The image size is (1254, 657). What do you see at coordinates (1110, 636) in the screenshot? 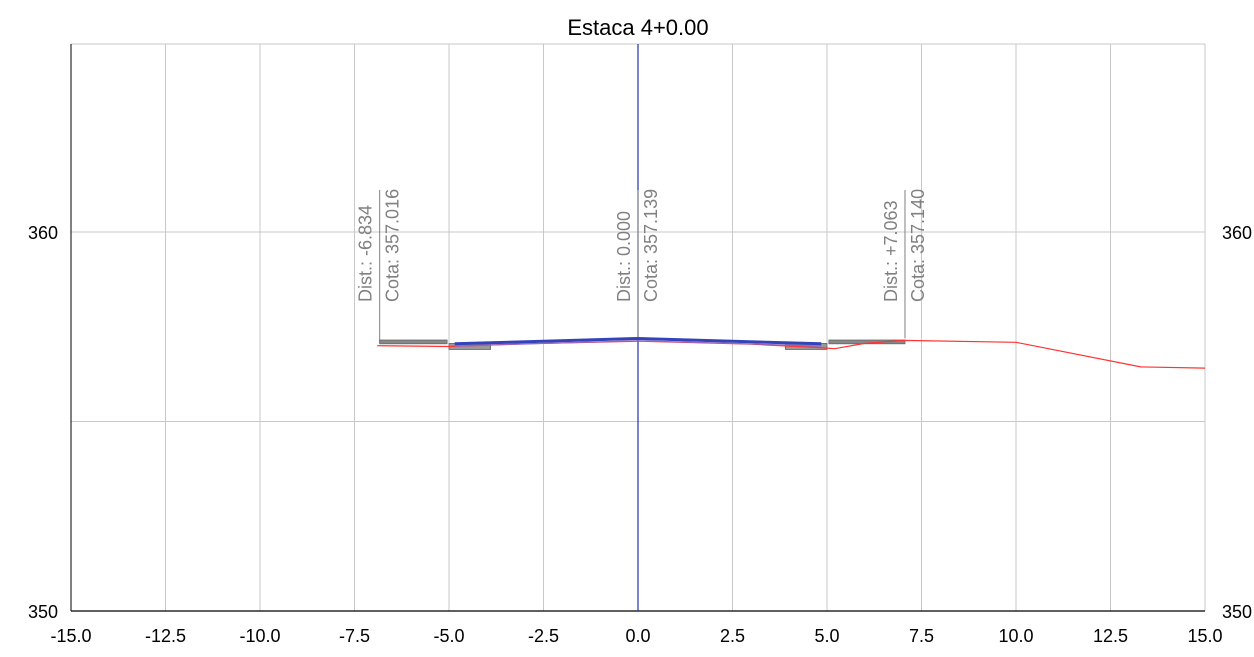
I see `x-tick-label: 12.5` at bounding box center [1110, 636].